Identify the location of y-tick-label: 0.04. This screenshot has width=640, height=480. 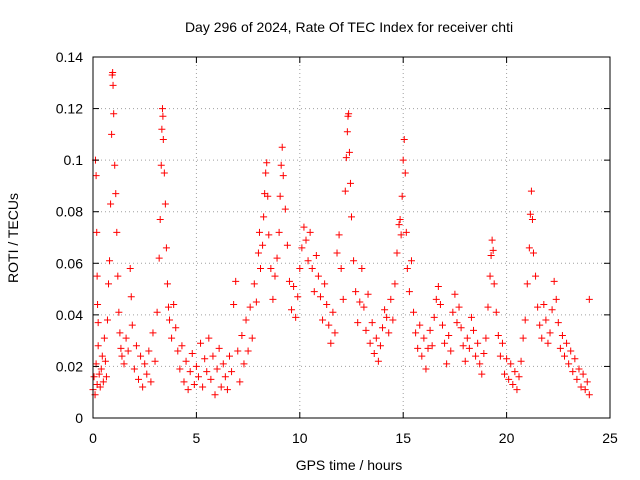
(69, 315).